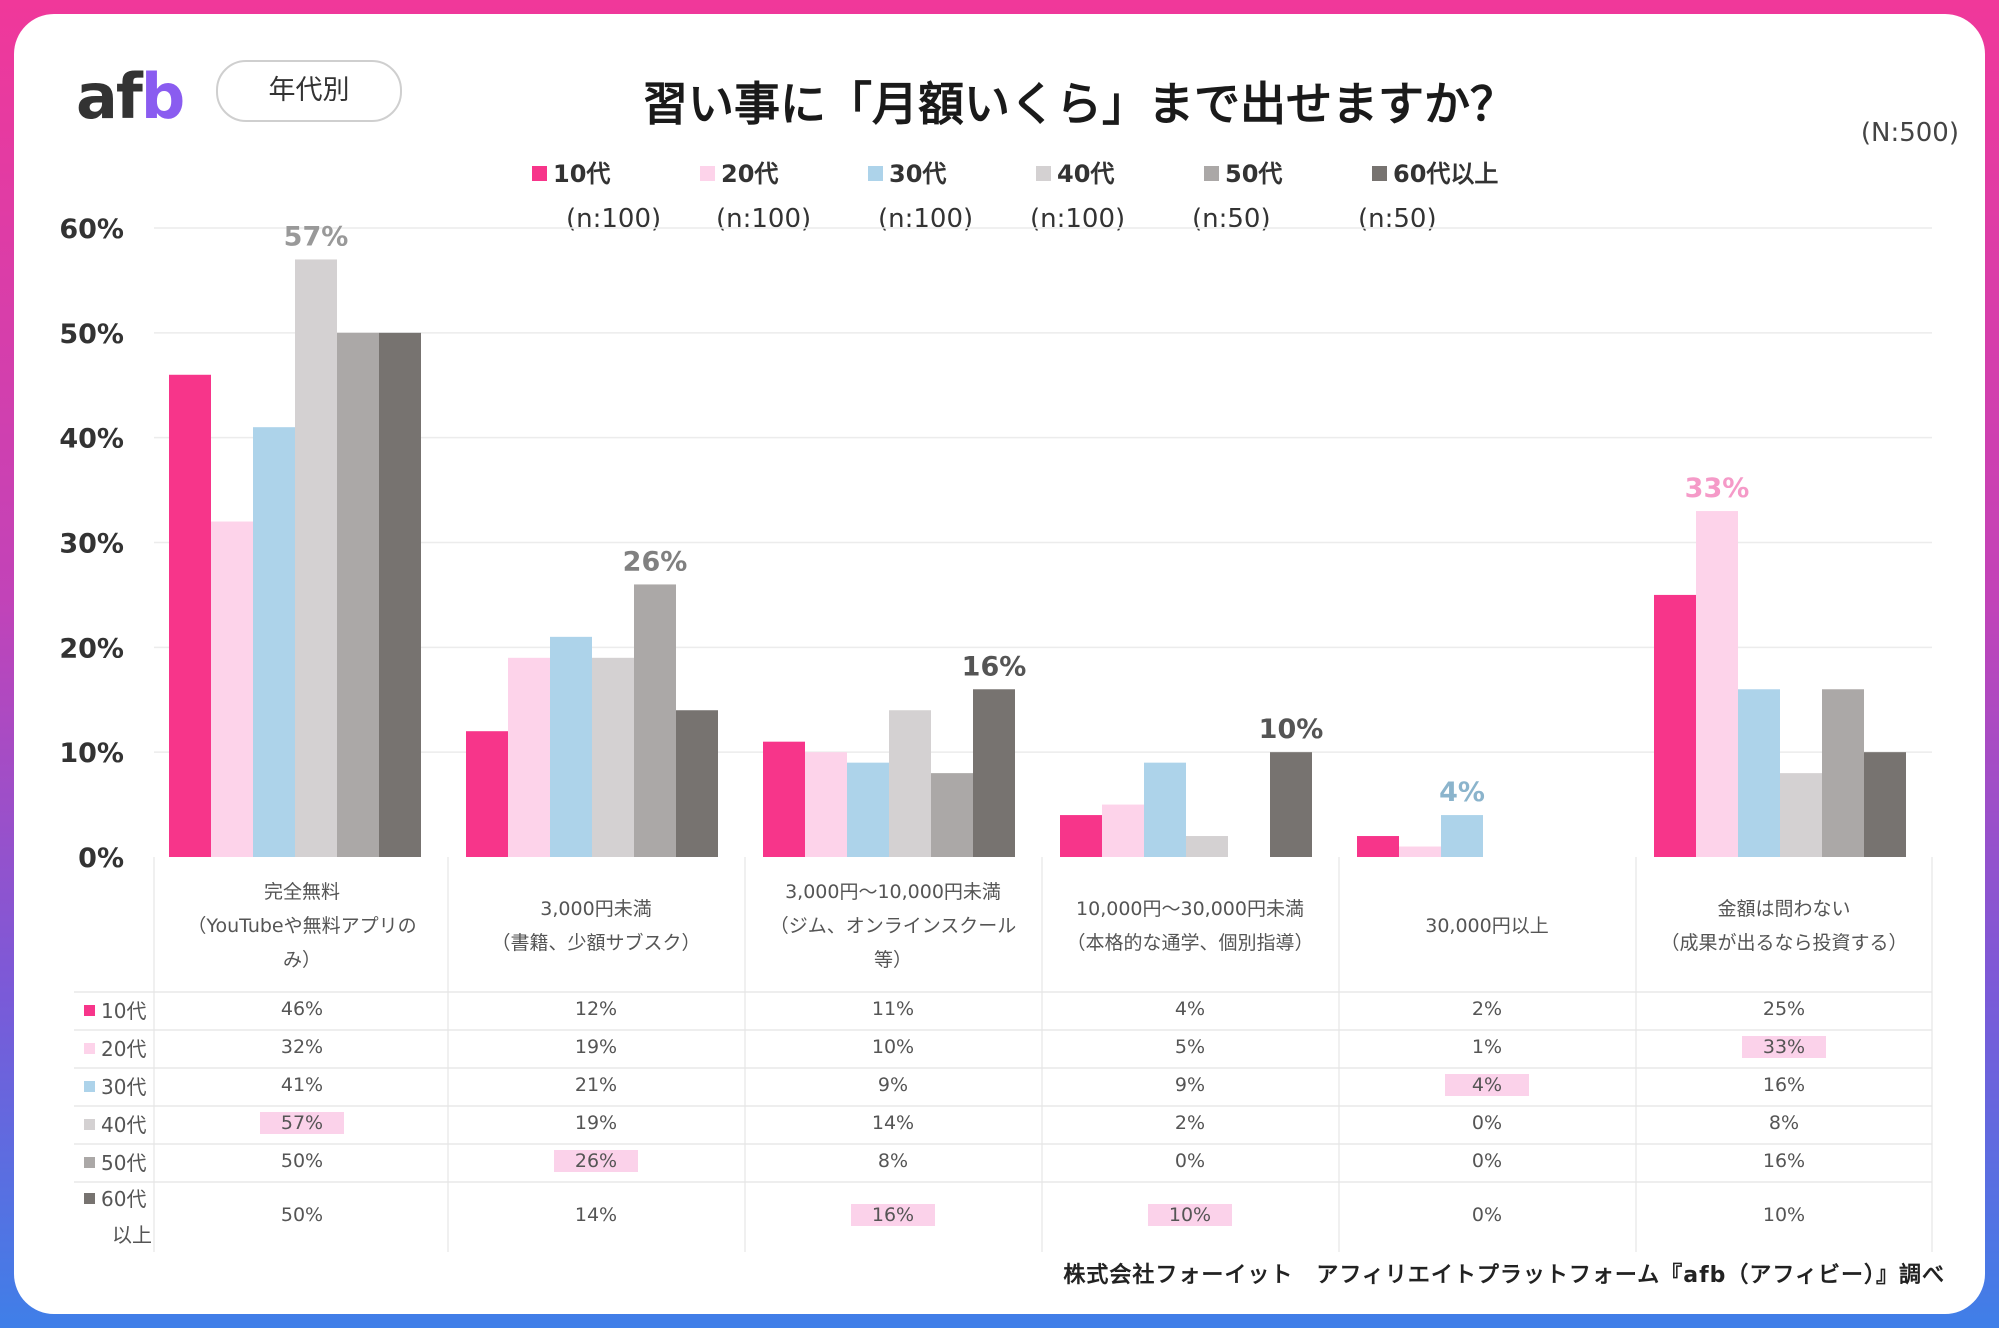 This screenshot has width=1999, height=1328. Describe the element at coordinates (1190, 1123) in the screenshot. I see `table-cell-value: 2%` at that location.